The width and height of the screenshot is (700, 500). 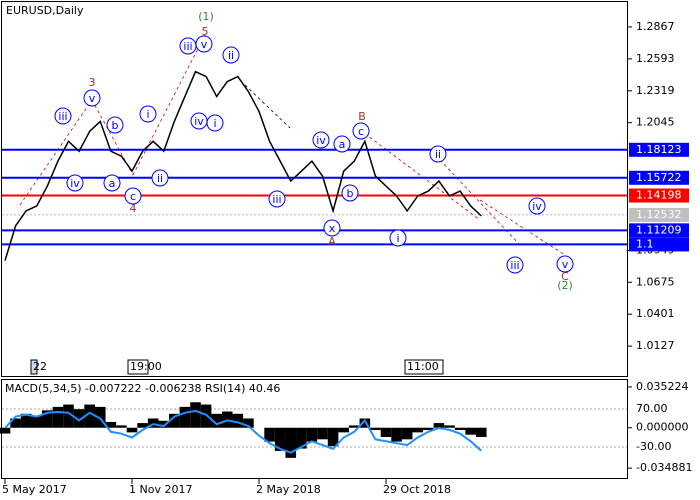 What do you see at coordinates (655, 345) in the screenshot?
I see `y-tick-label: 1.0127` at bounding box center [655, 345].